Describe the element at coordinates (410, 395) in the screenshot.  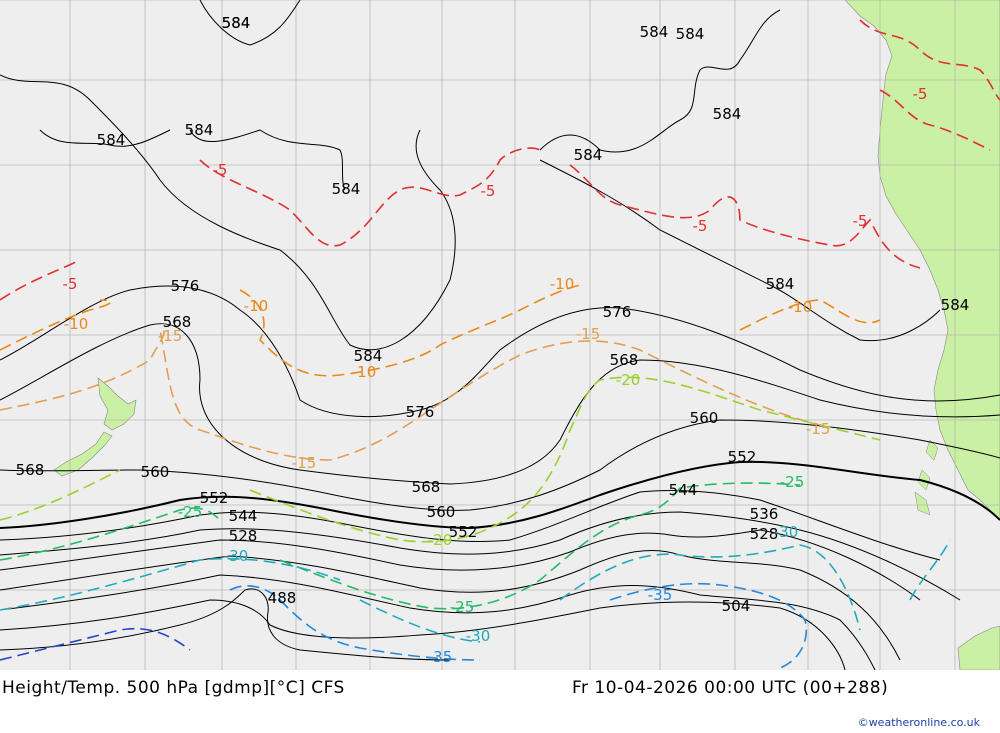
I see `temp-minus15-a` at that location.